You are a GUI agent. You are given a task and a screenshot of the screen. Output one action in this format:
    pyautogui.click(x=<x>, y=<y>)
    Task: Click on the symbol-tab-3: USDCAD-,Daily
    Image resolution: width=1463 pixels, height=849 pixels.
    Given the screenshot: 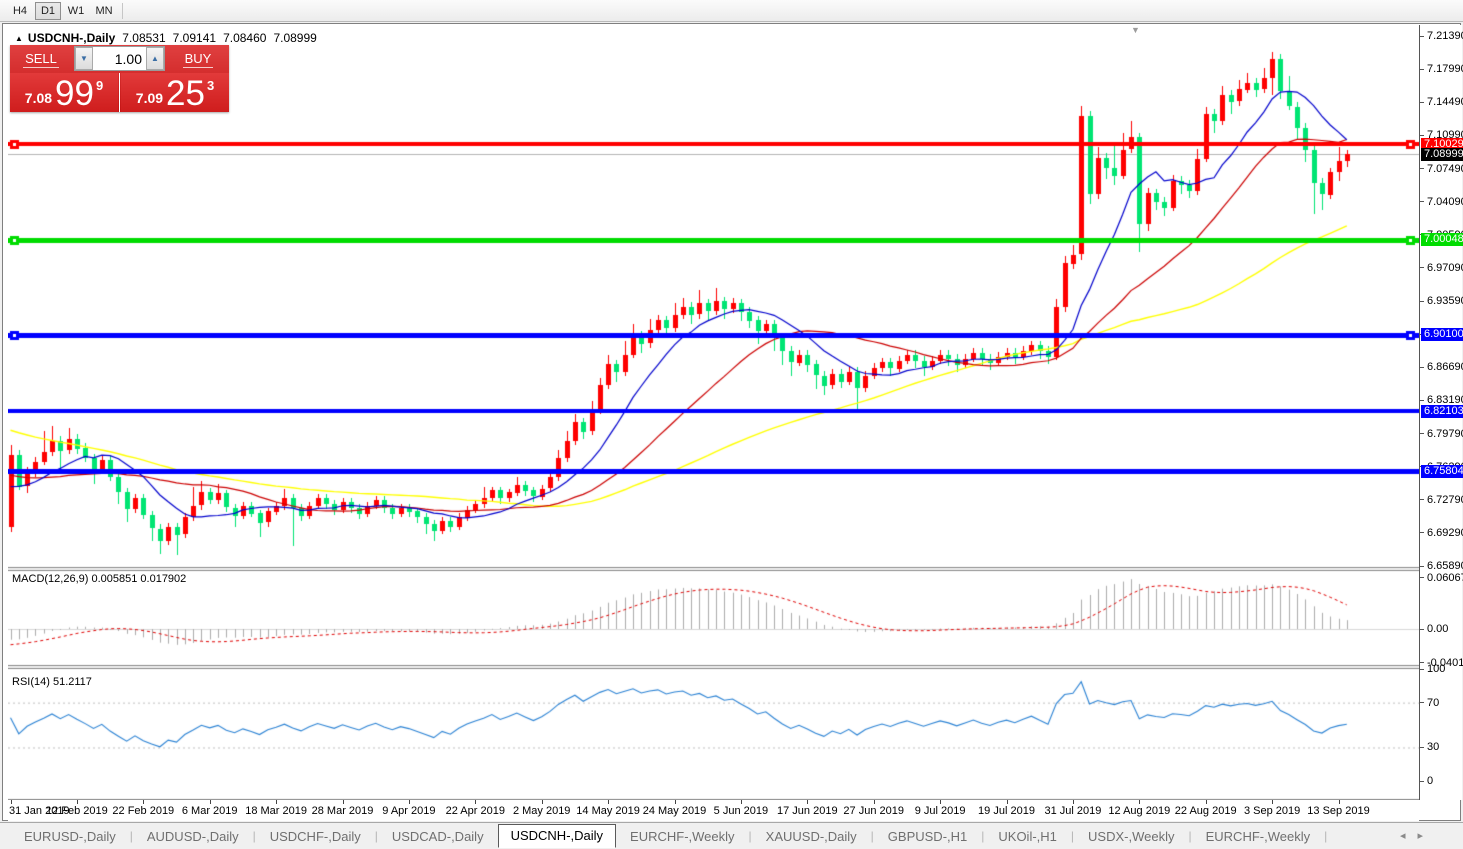 What is the action you would take?
    pyautogui.click(x=437, y=836)
    